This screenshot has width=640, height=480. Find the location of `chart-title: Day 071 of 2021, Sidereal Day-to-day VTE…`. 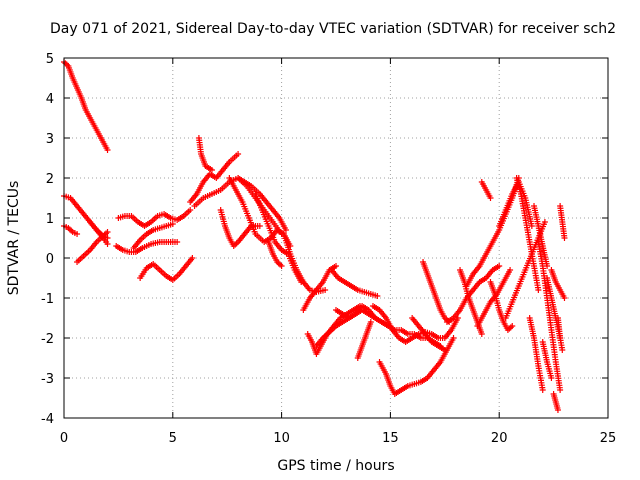

chart-title: Day 071 of 2021, Sidereal Day-to-day VTE… is located at coordinates (333, 29).